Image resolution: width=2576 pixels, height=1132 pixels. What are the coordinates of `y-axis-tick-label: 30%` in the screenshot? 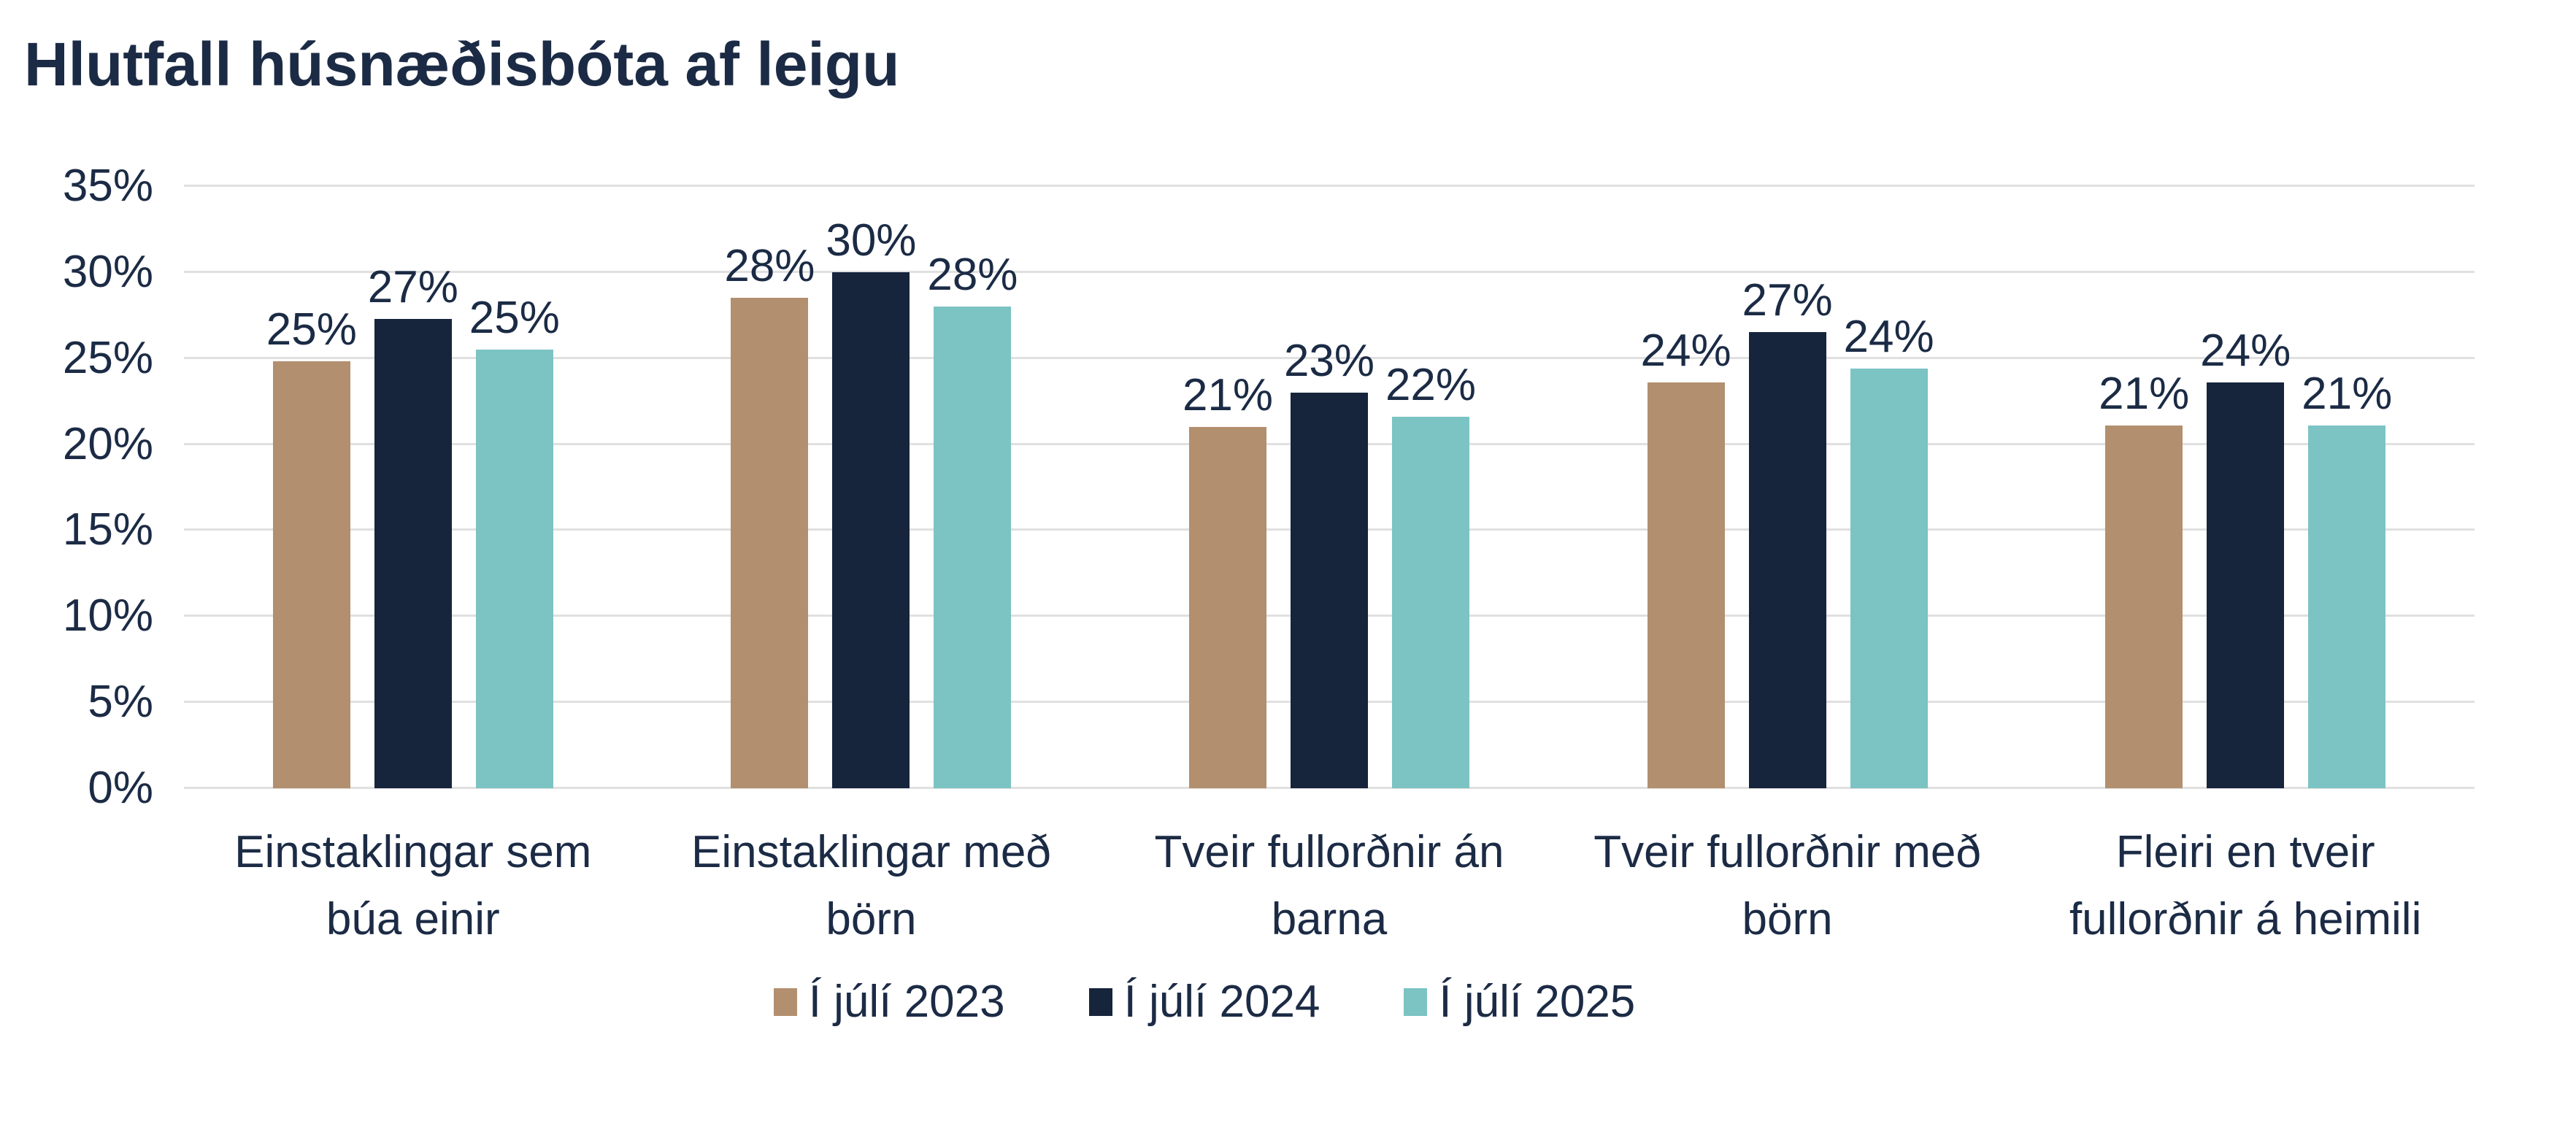 It's located at (107, 271).